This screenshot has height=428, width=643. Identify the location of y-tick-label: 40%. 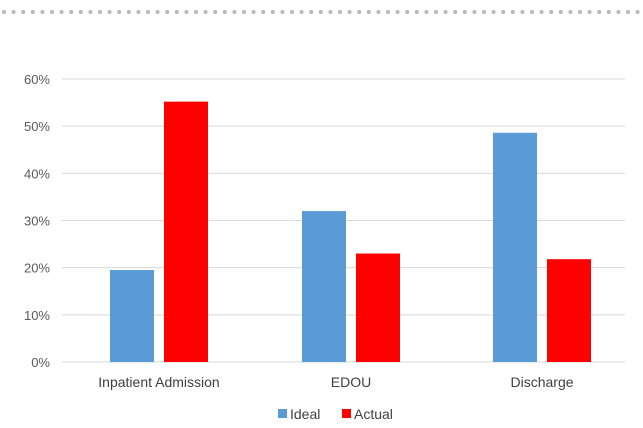
(37, 173).